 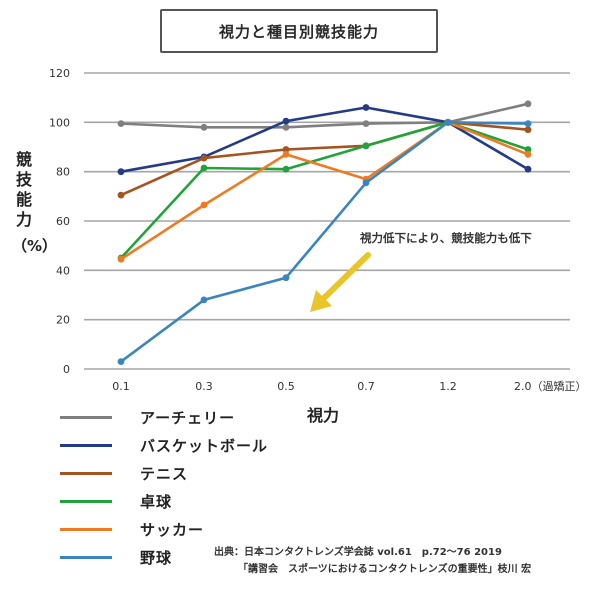 I want to click on legend-item: サッカー, so click(x=164, y=529).